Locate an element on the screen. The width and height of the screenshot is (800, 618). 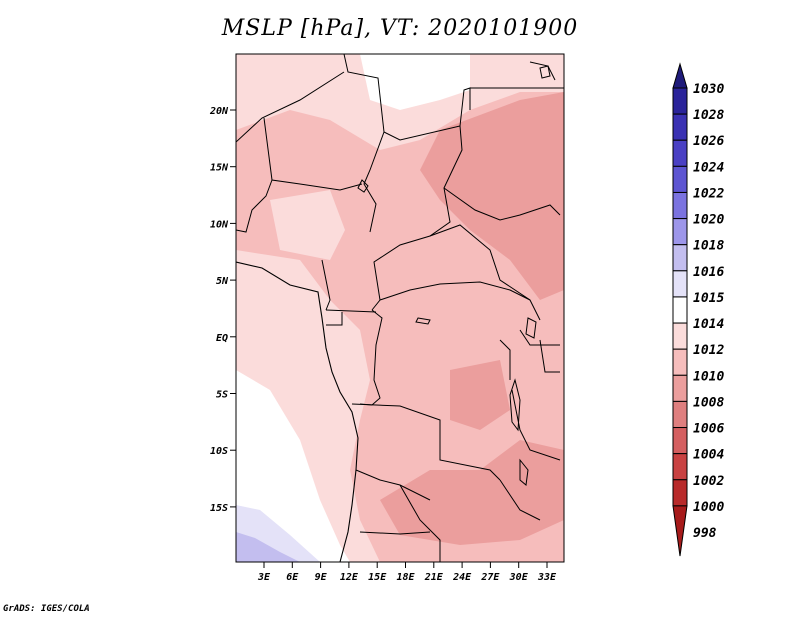
lon-tick-label: 27E is located at coordinates (490, 577).